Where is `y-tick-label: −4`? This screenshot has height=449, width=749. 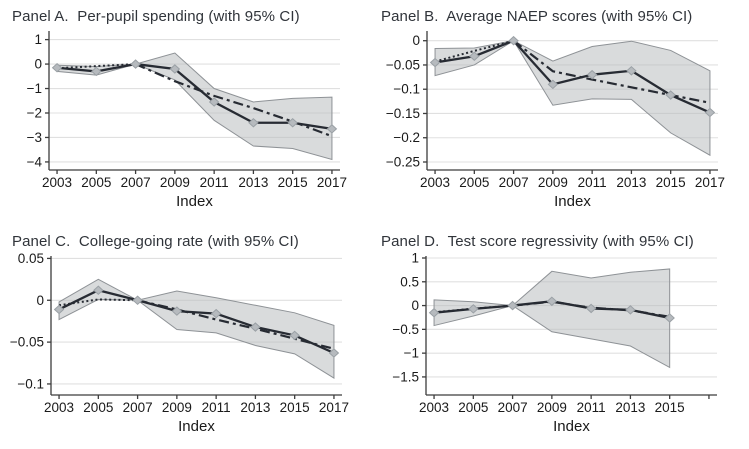 y-tick-label: −4 is located at coordinates (35, 161).